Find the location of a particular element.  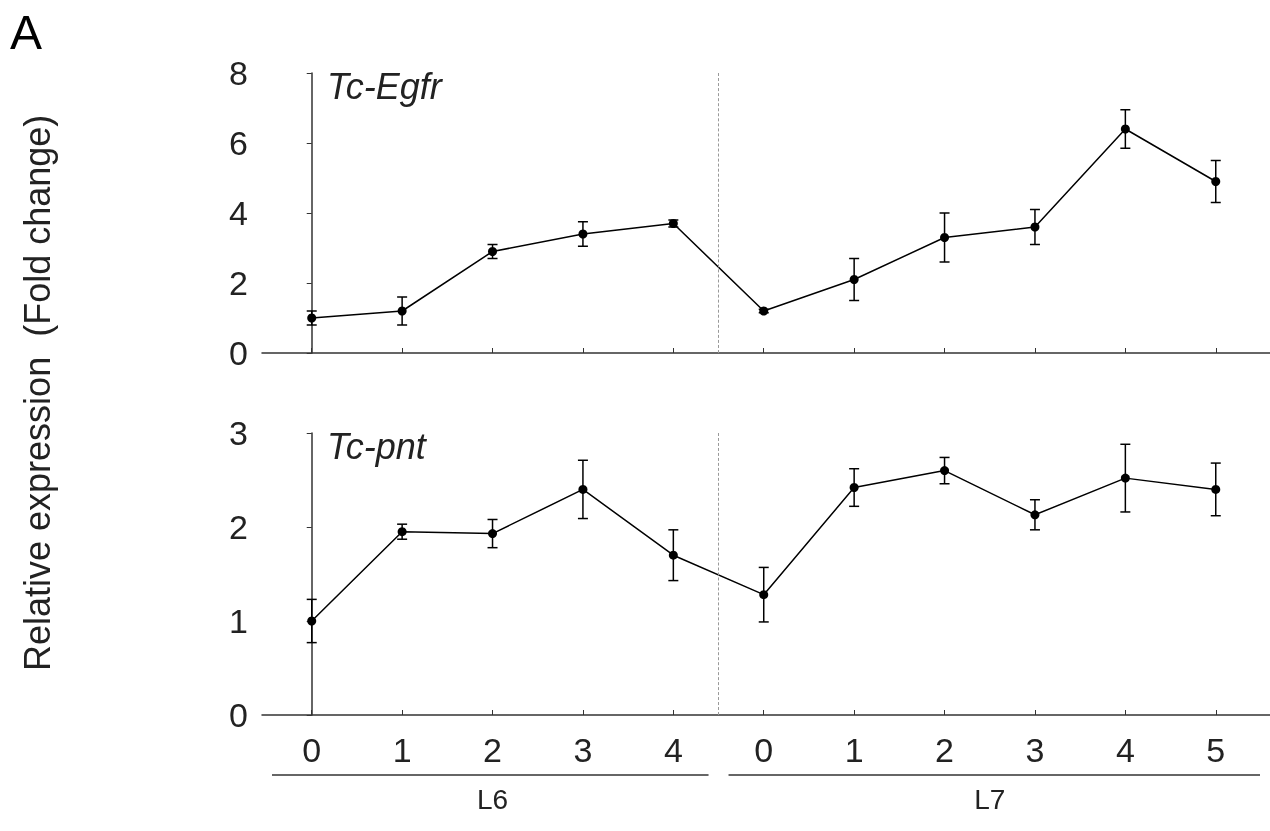

text: L6 is located at coordinates (492, 799).